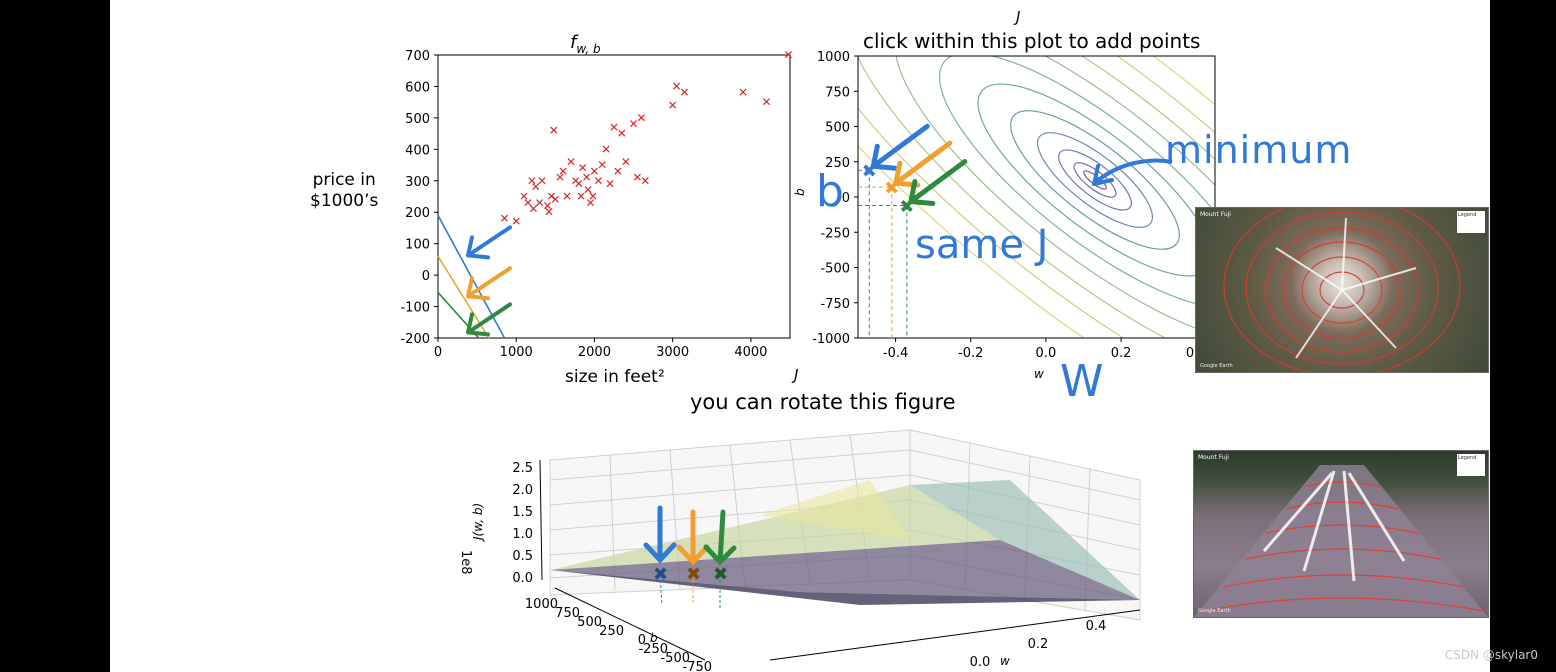 The width and height of the screenshot is (1556, 672). Describe the element at coordinates (750, 352) in the screenshot. I see `x-tick-label: 4000` at that location.